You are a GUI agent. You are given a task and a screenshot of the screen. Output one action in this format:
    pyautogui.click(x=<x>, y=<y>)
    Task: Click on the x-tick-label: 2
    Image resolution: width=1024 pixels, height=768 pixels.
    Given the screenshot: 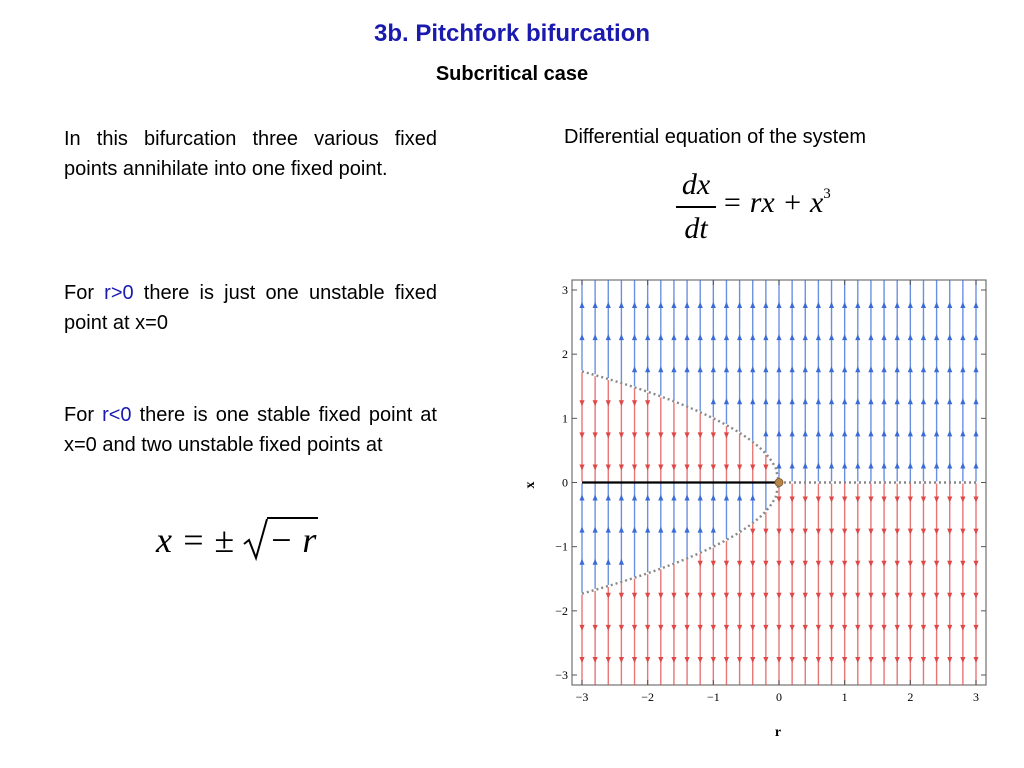 What is the action you would take?
    pyautogui.click(x=910, y=697)
    